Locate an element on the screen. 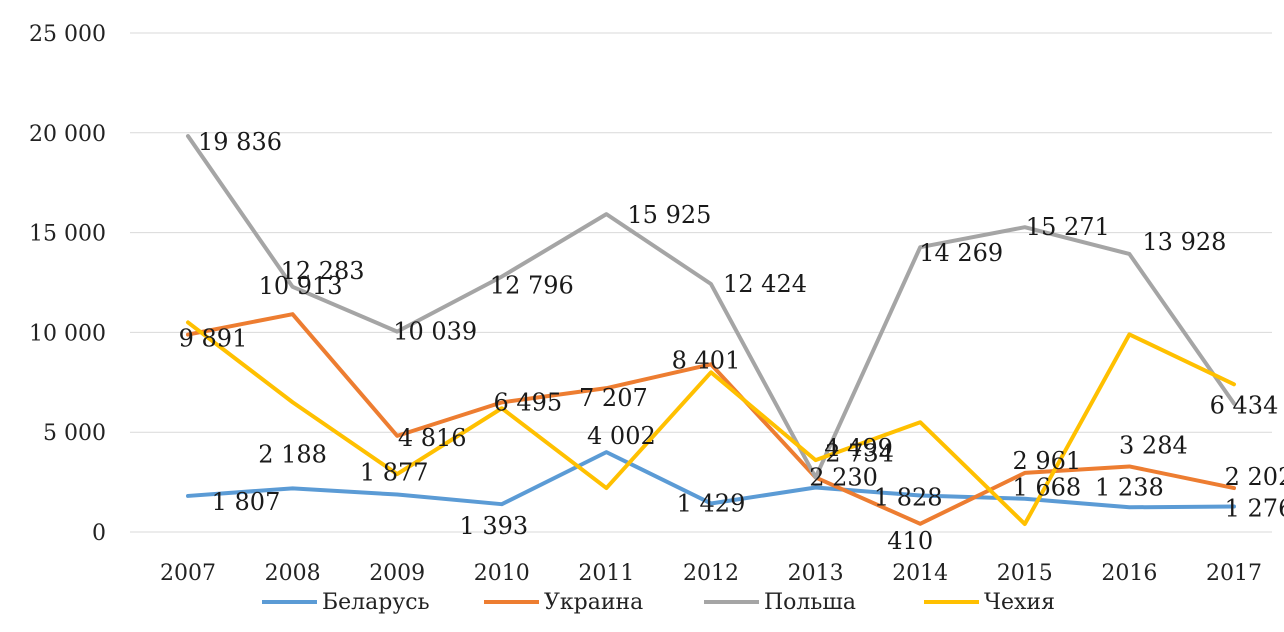 This screenshot has width=1284, height=632. data-label: 1 276 is located at coordinates (1254, 509).